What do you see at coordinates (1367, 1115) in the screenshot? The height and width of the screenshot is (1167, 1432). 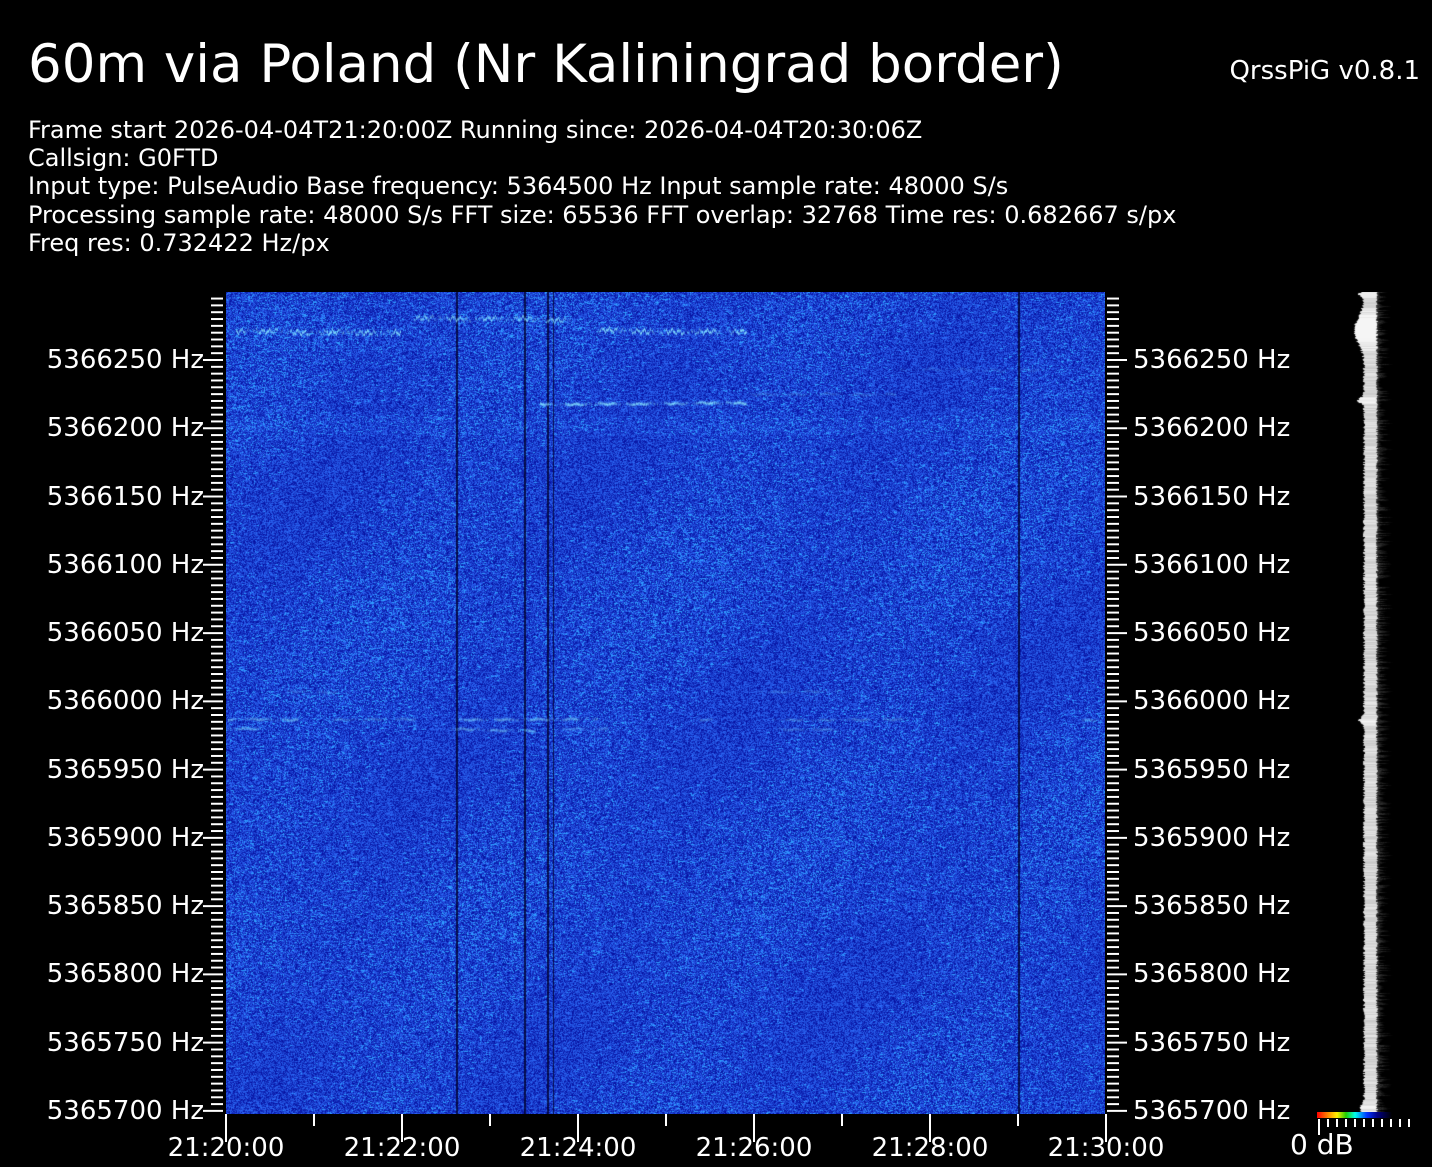 I see `colorbar-gradient` at bounding box center [1367, 1115].